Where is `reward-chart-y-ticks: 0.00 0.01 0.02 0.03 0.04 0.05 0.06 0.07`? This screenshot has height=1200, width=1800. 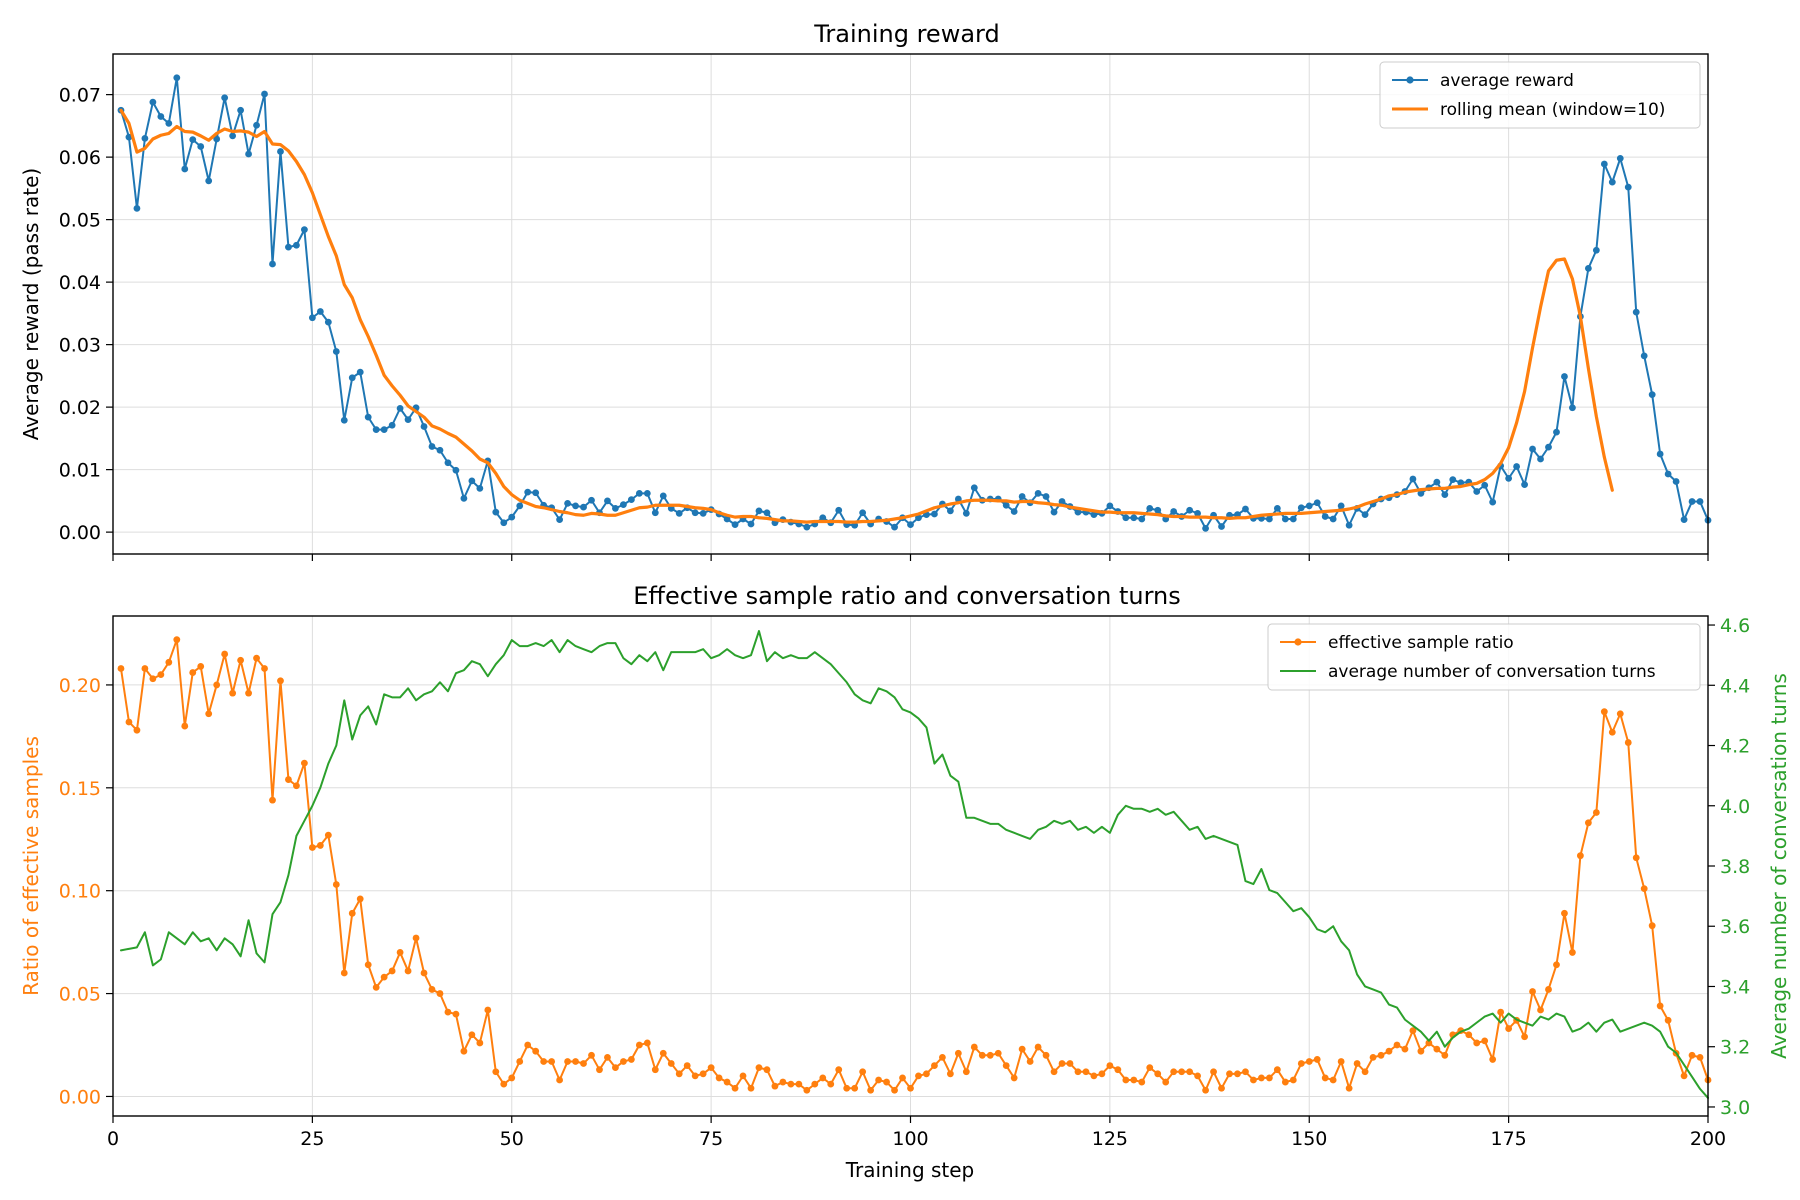
reward-chart-y-ticks: 0.00 0.01 0.02 0.03 0.04 0.05 0.06 0.07 is located at coordinates (86, 314).